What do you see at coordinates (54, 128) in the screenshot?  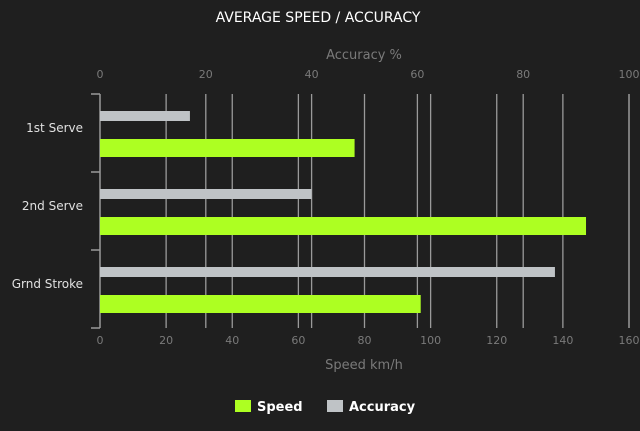 I see `category-label: 1st Serve` at bounding box center [54, 128].